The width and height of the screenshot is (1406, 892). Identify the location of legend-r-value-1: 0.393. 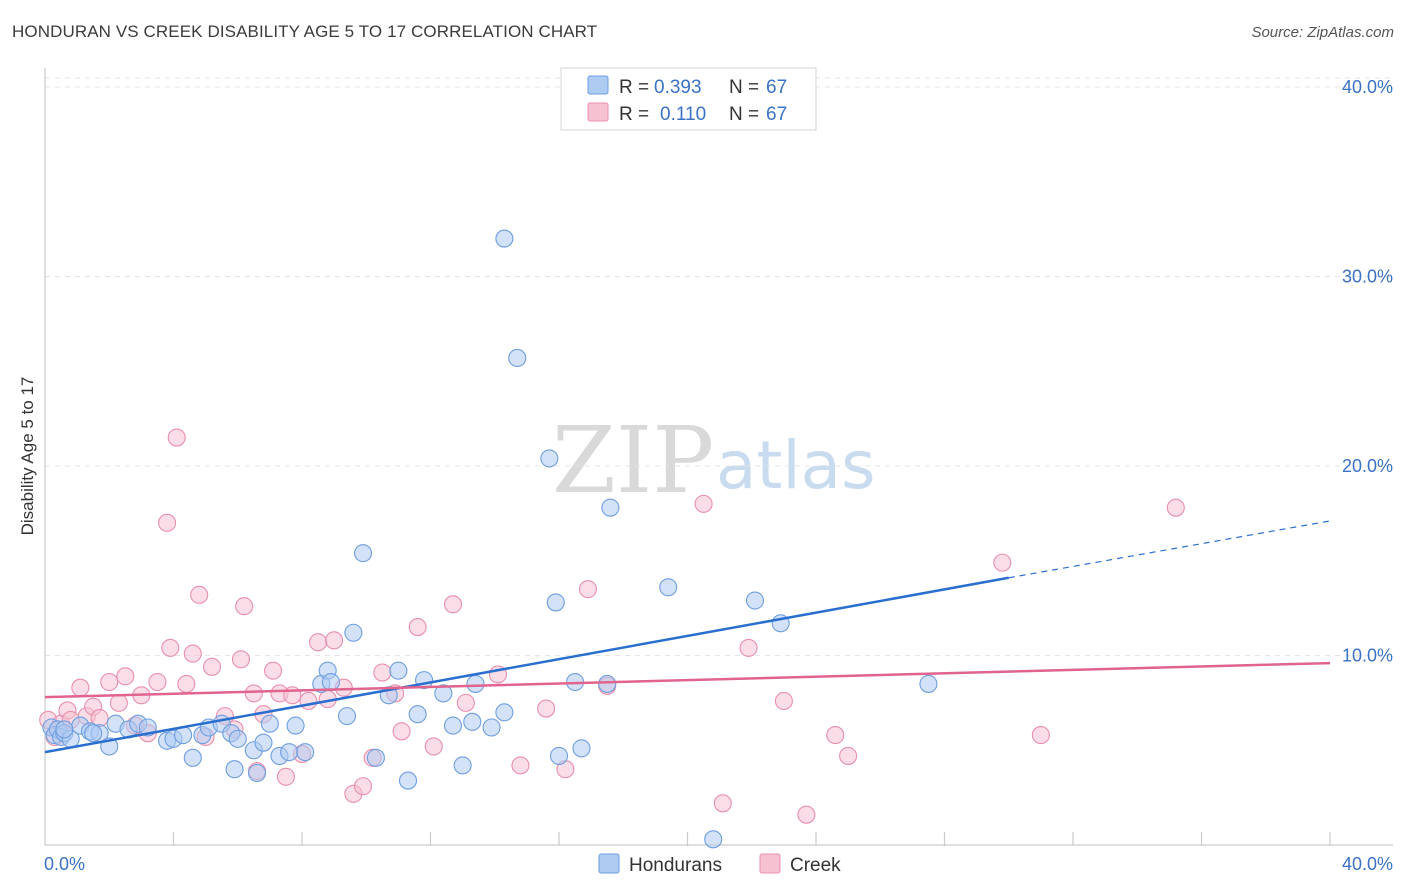
(678, 87).